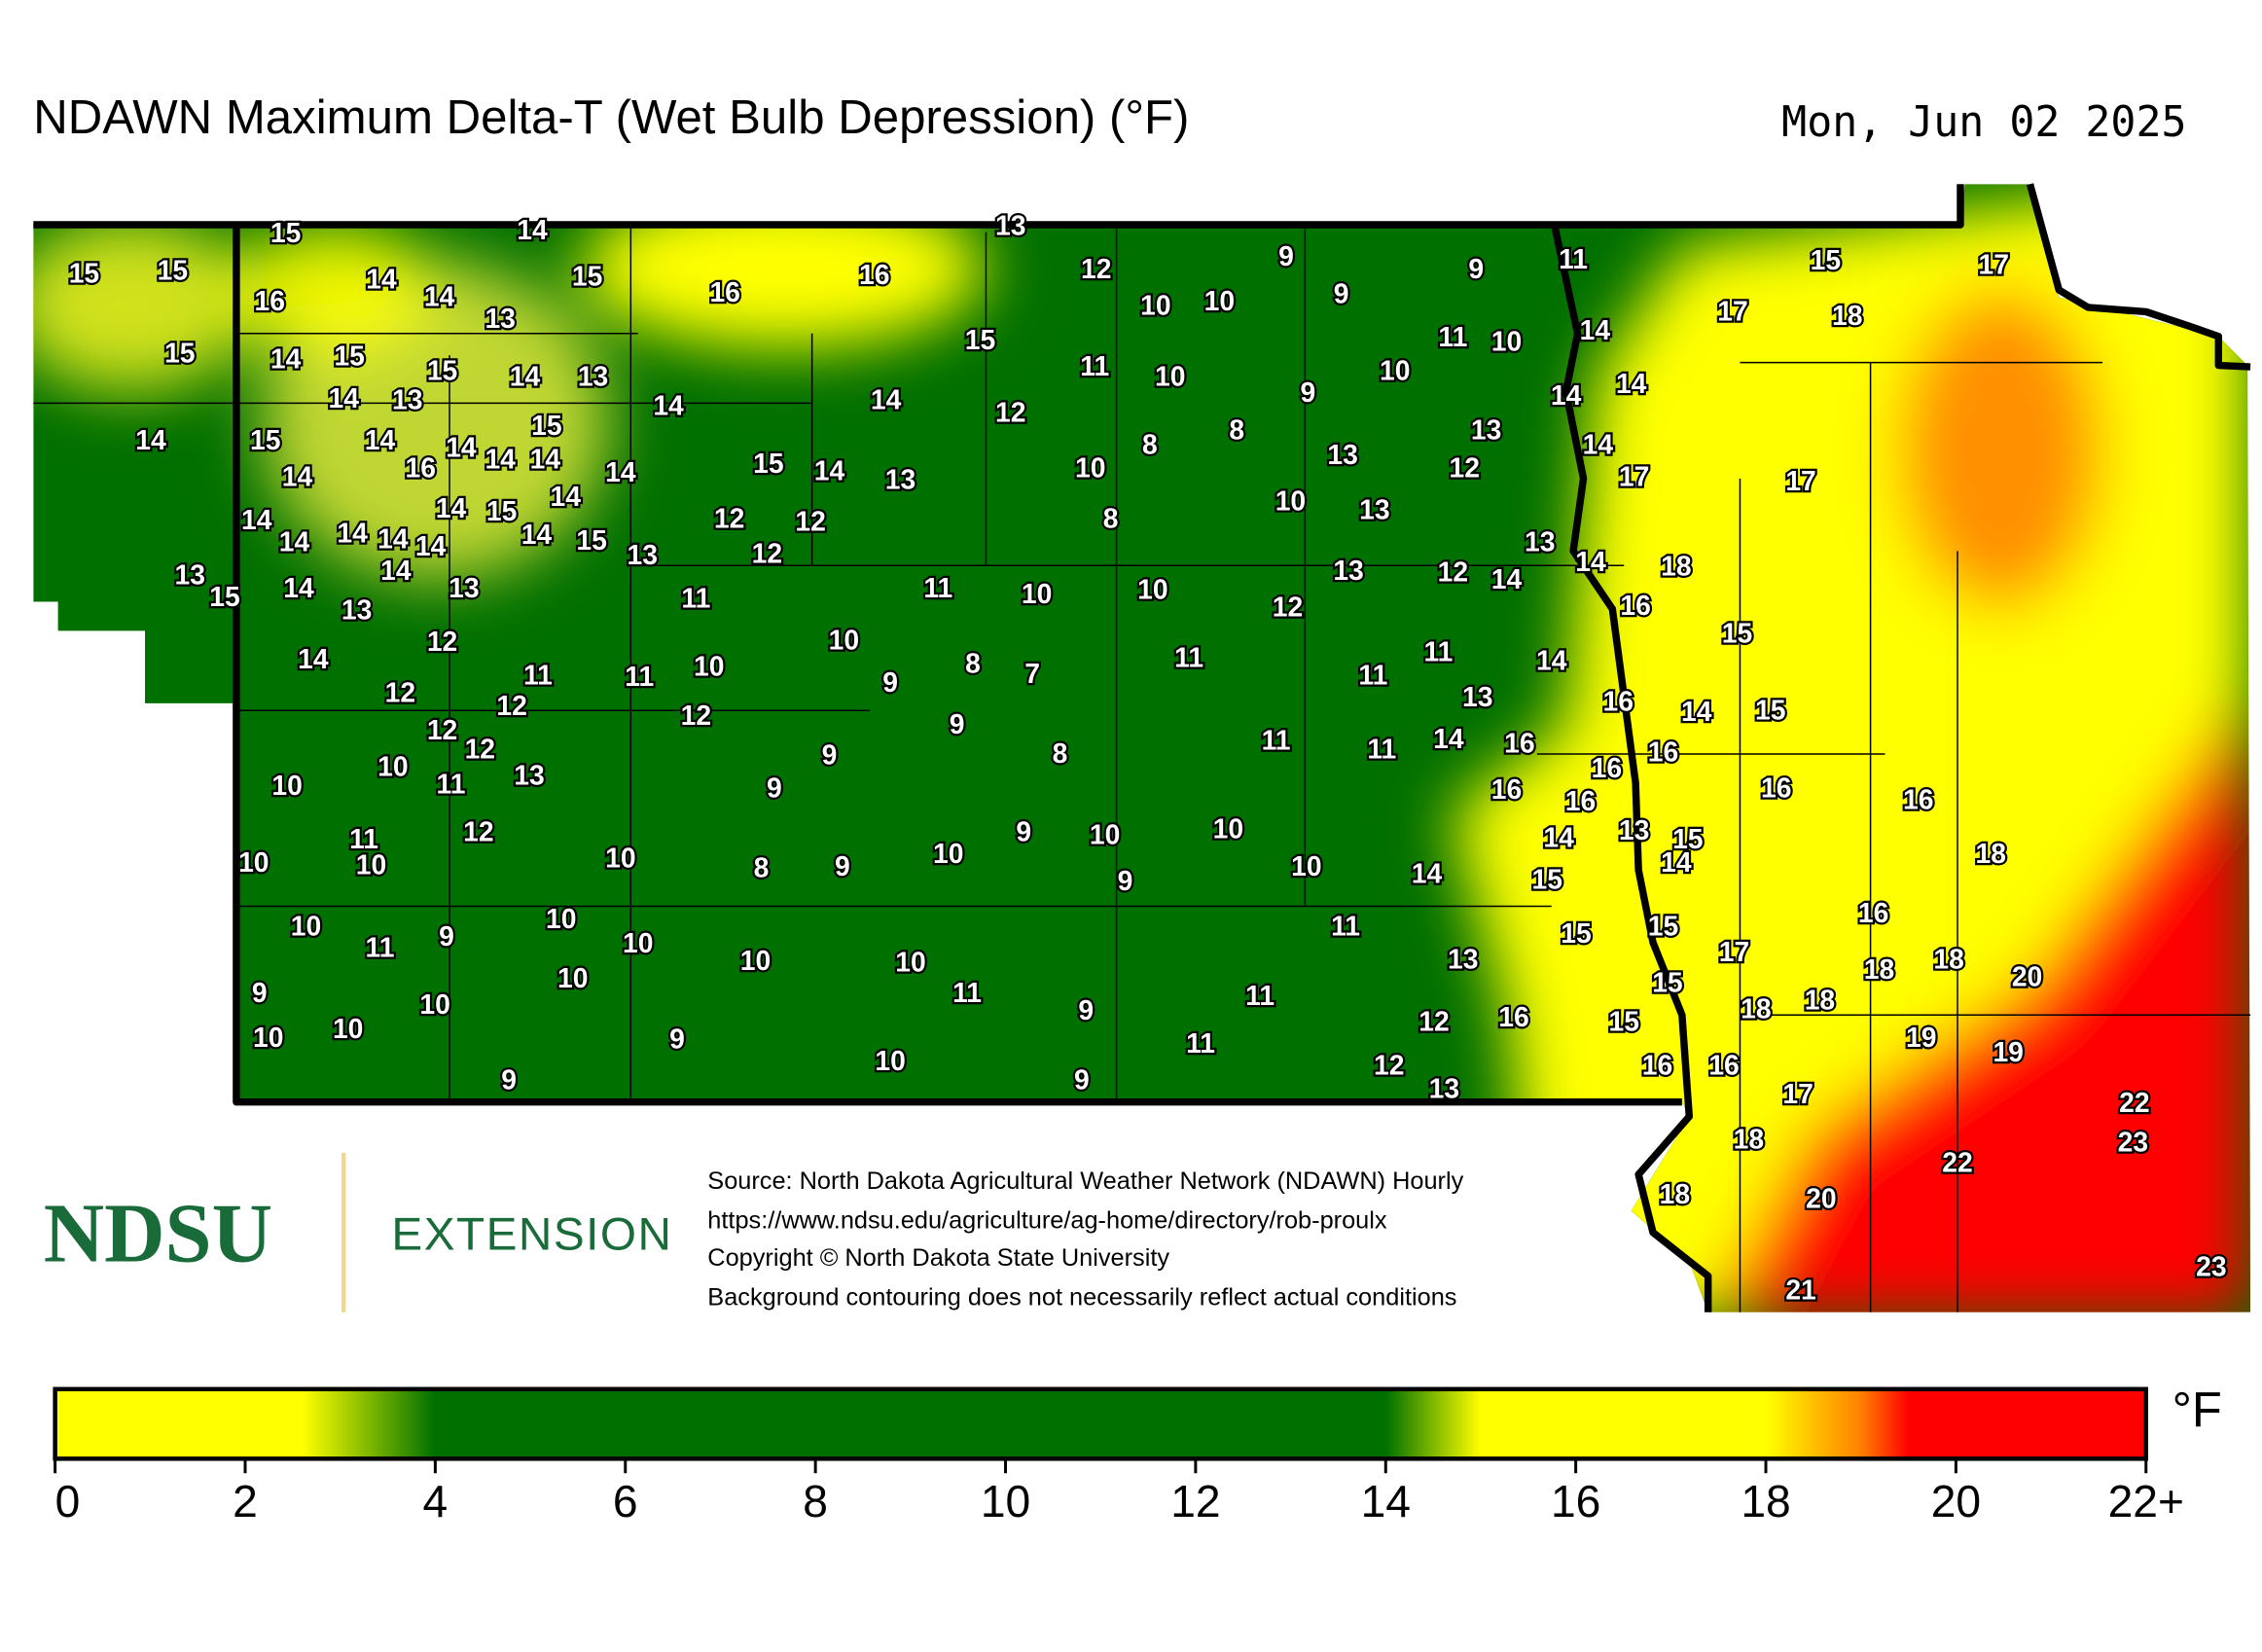 This screenshot has height=1652, width=2262. What do you see at coordinates (158, 1233) in the screenshot?
I see `logo-name: NDSU` at bounding box center [158, 1233].